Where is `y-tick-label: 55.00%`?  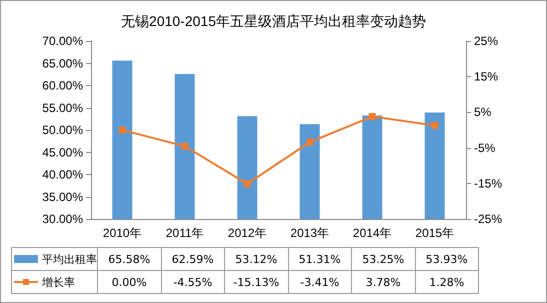
y-tick-label: 55.00% is located at coordinates (63, 107).